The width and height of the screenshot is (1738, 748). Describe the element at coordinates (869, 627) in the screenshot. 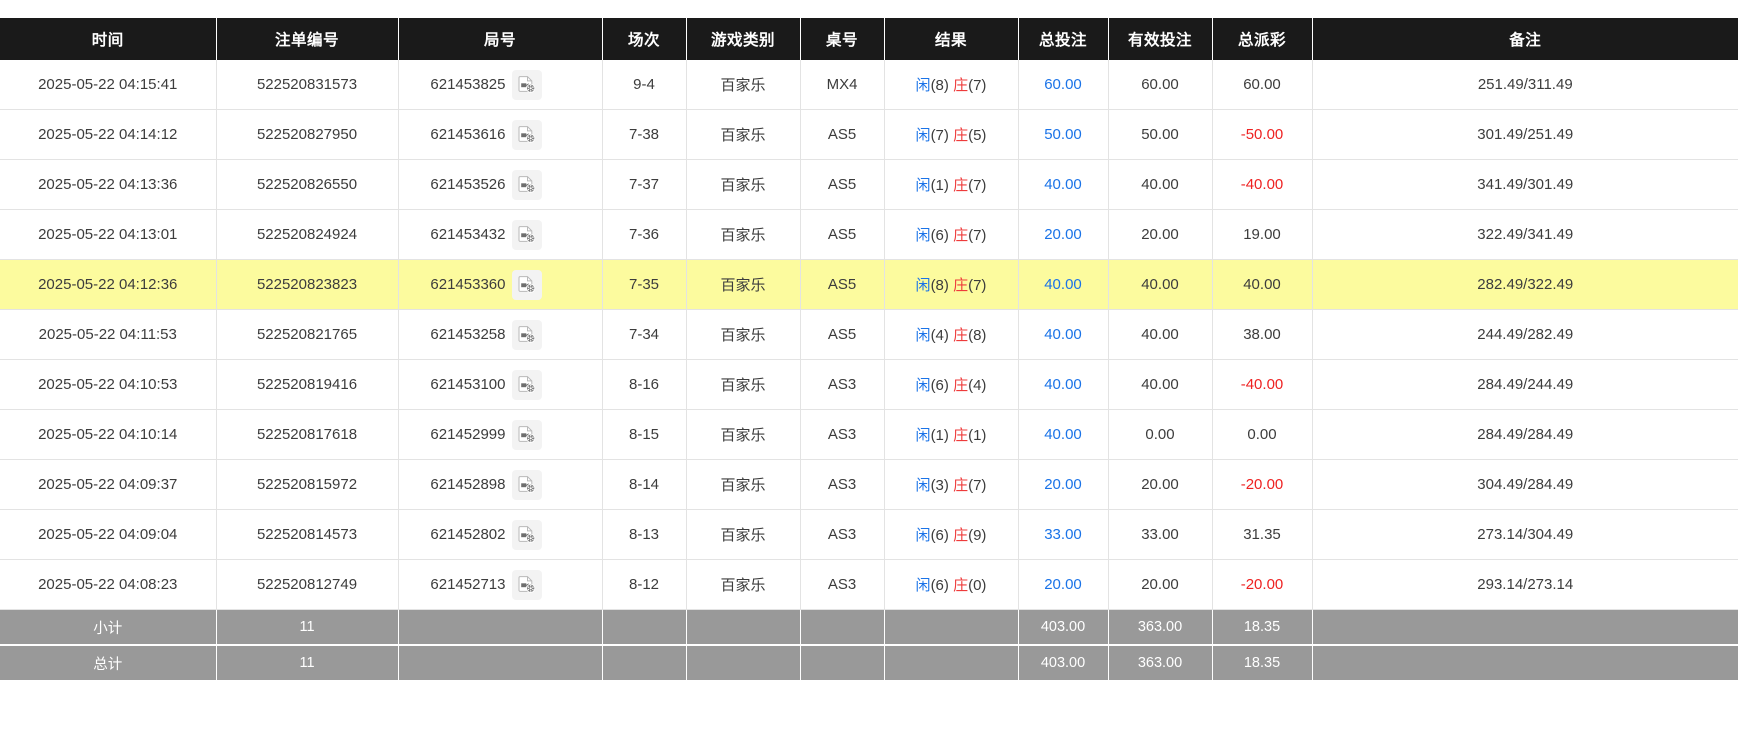

I see `summary-row-subtotal: 小计 11 403.00 363.00 18.35` at that location.